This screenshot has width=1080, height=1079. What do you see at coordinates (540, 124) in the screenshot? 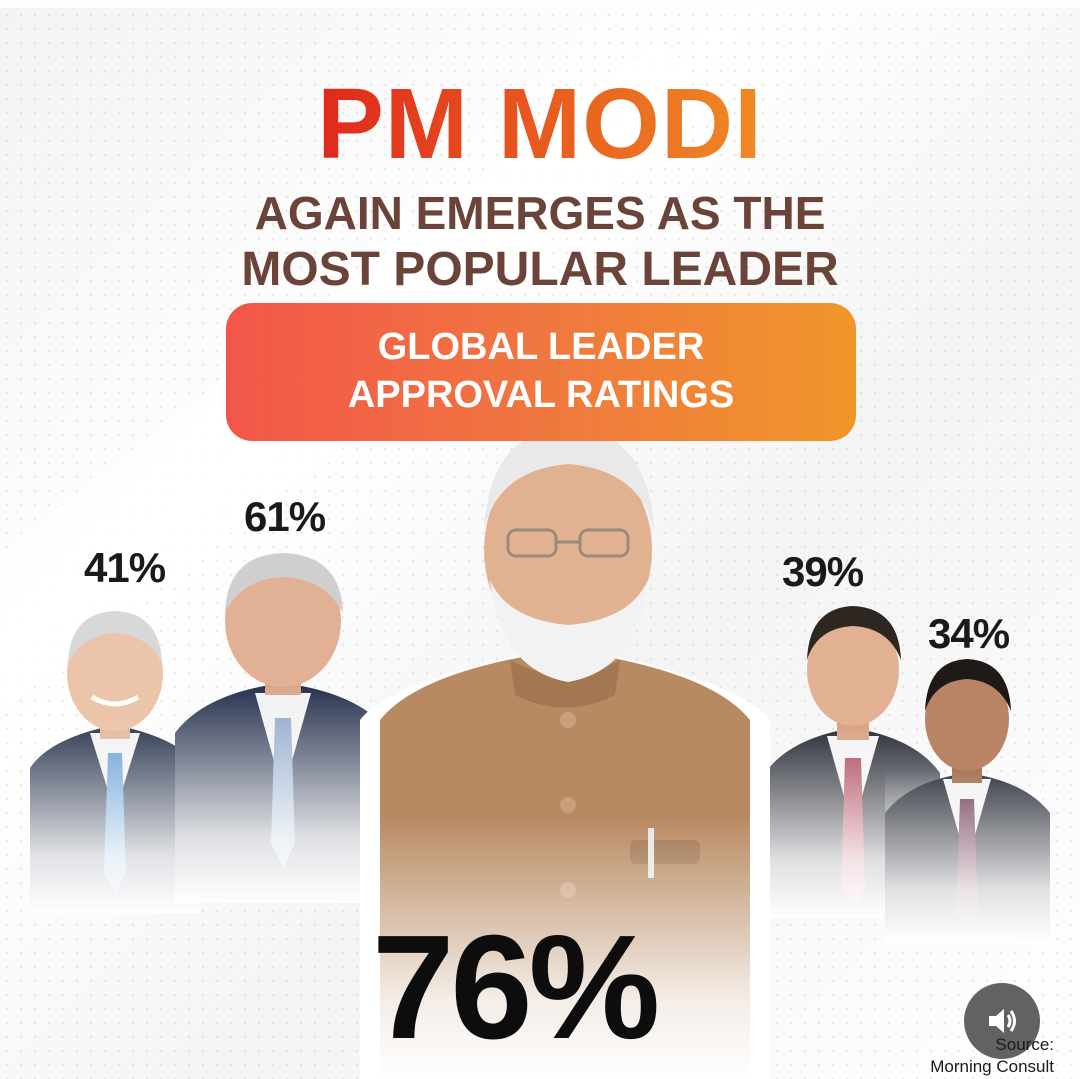
I see `headline-title: PM MODI` at bounding box center [540, 124].